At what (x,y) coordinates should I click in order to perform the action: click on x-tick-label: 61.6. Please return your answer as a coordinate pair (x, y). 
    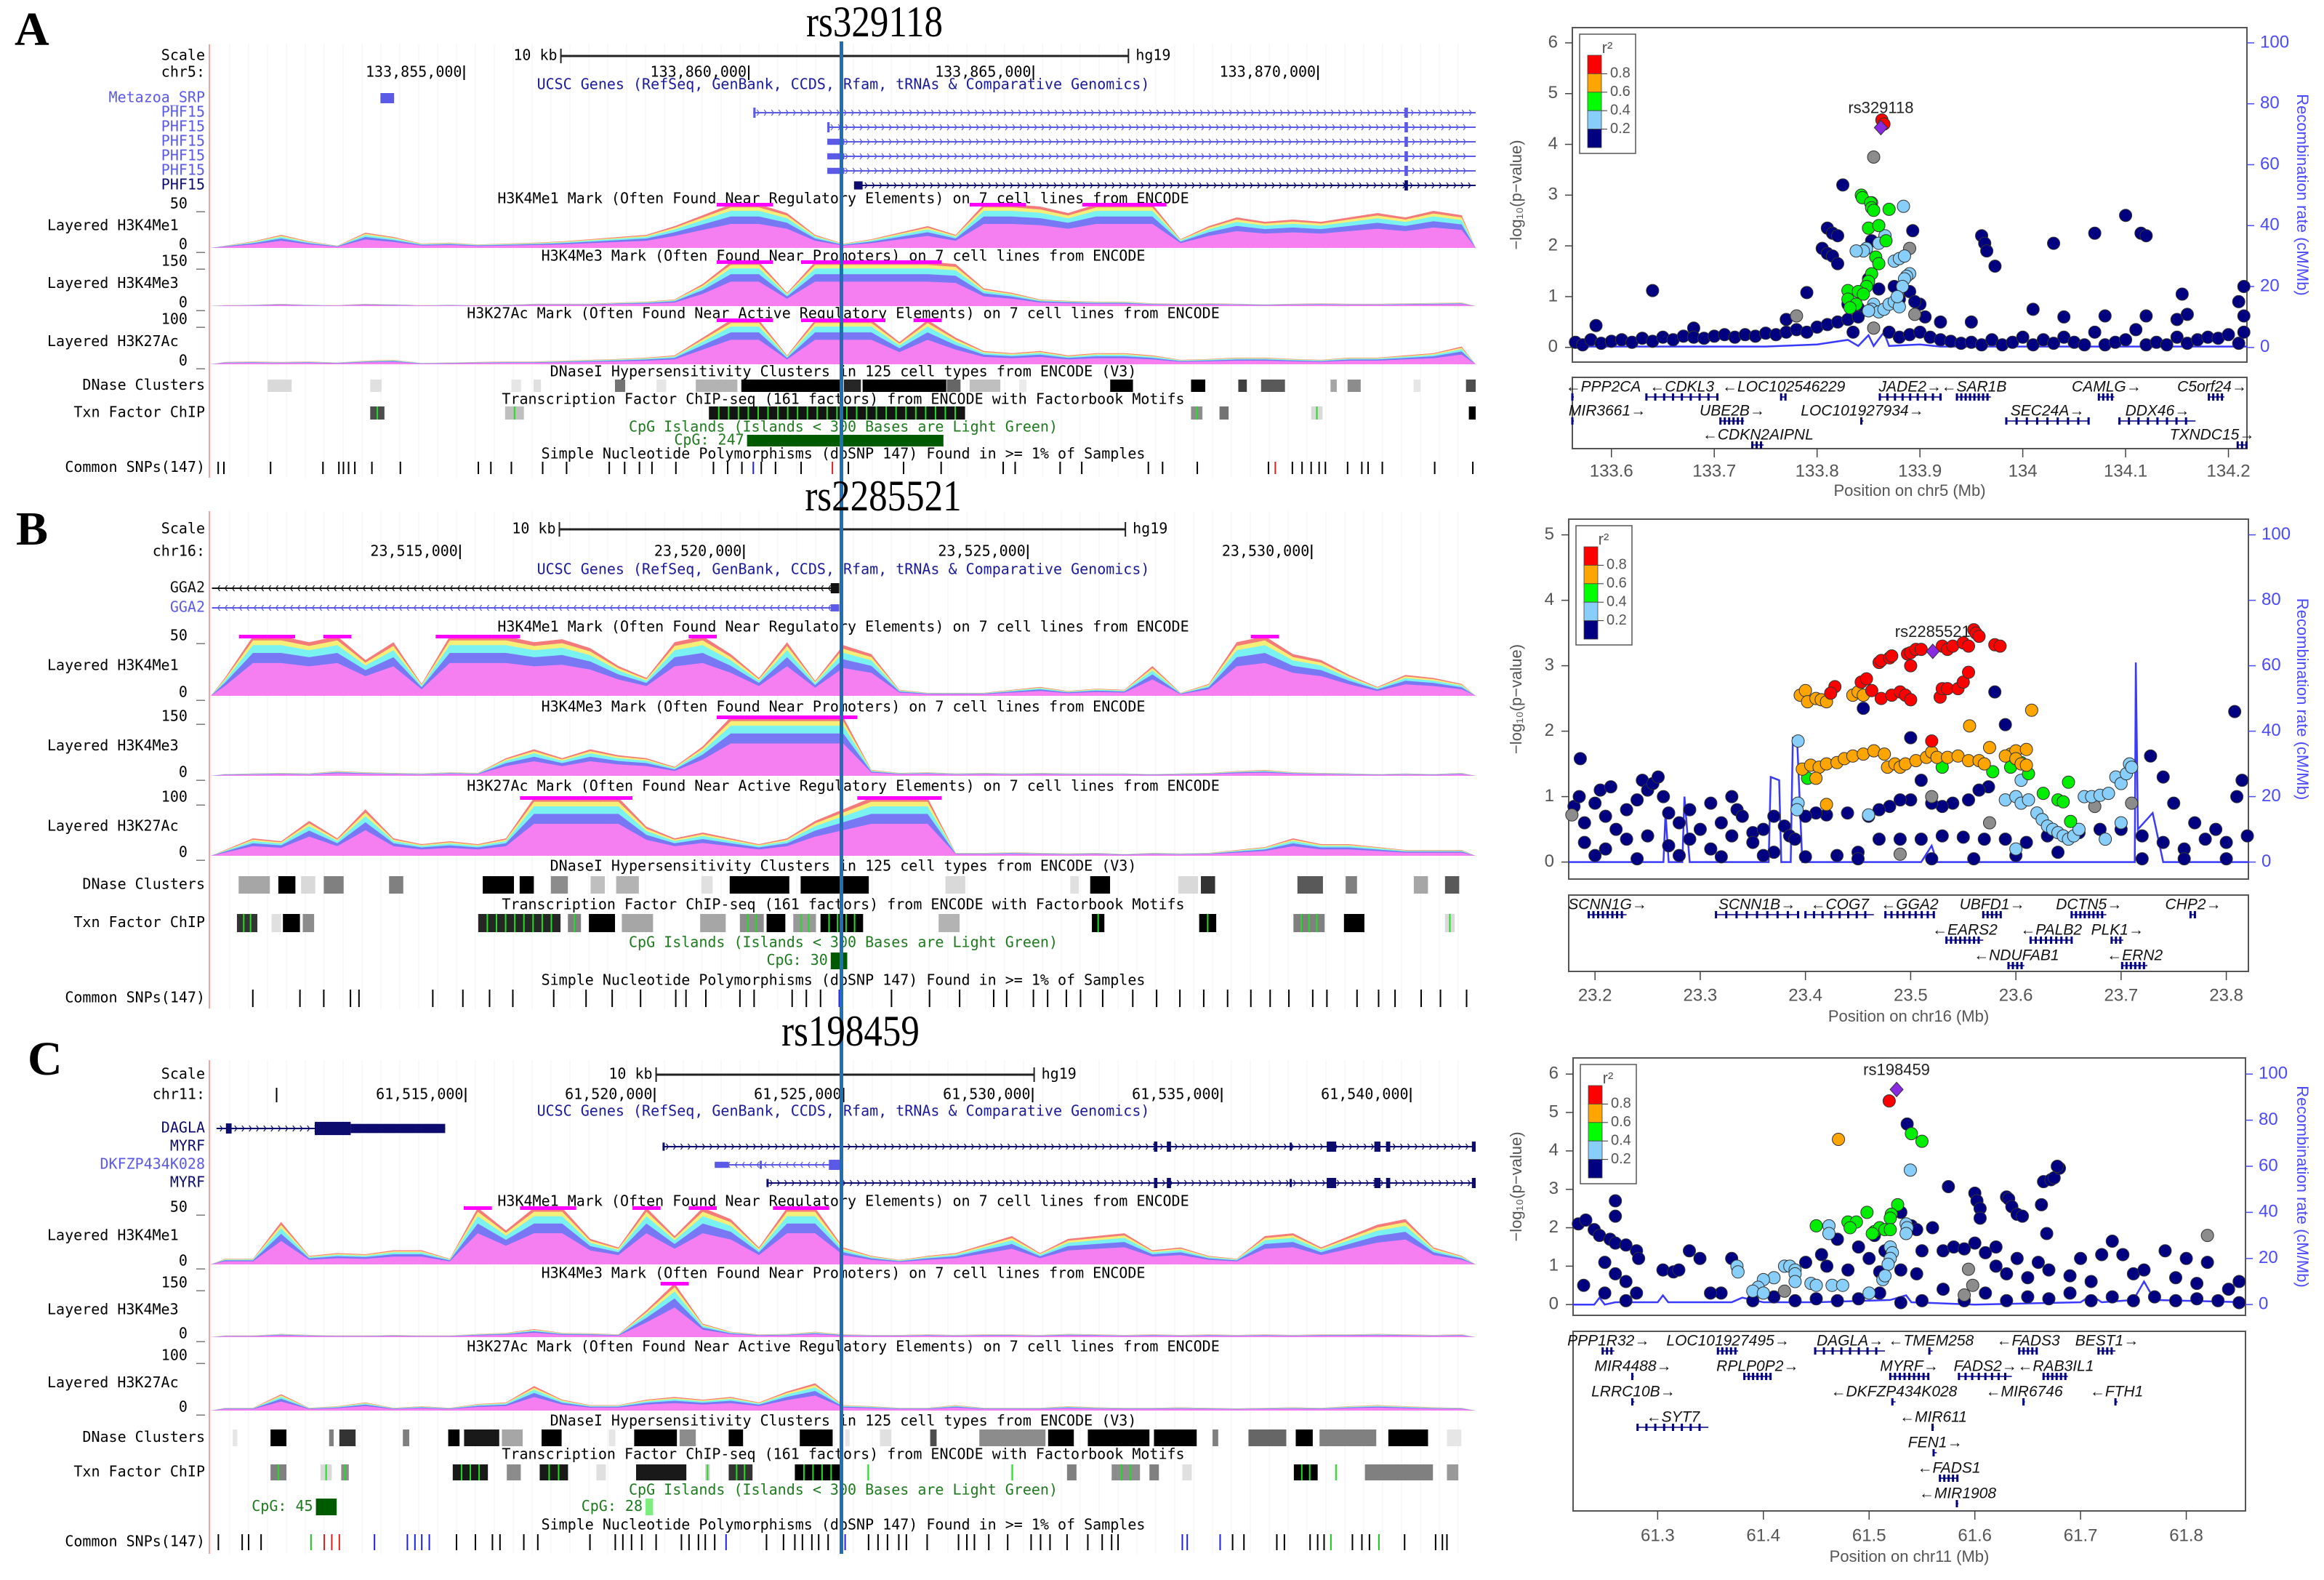
    Looking at the image, I should click on (1975, 1535).